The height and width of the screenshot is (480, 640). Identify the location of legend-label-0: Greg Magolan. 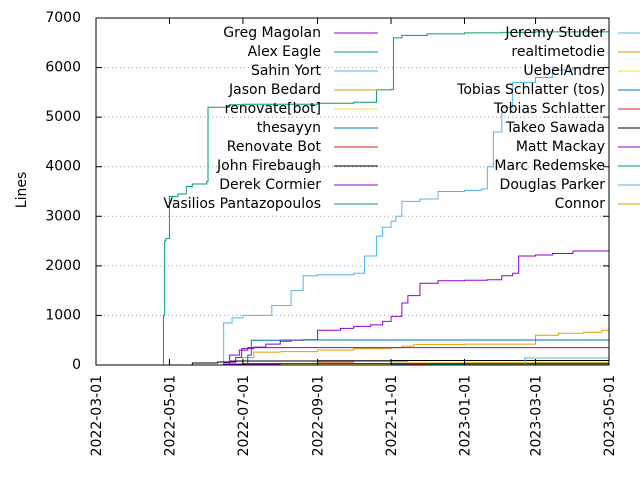
(272, 33).